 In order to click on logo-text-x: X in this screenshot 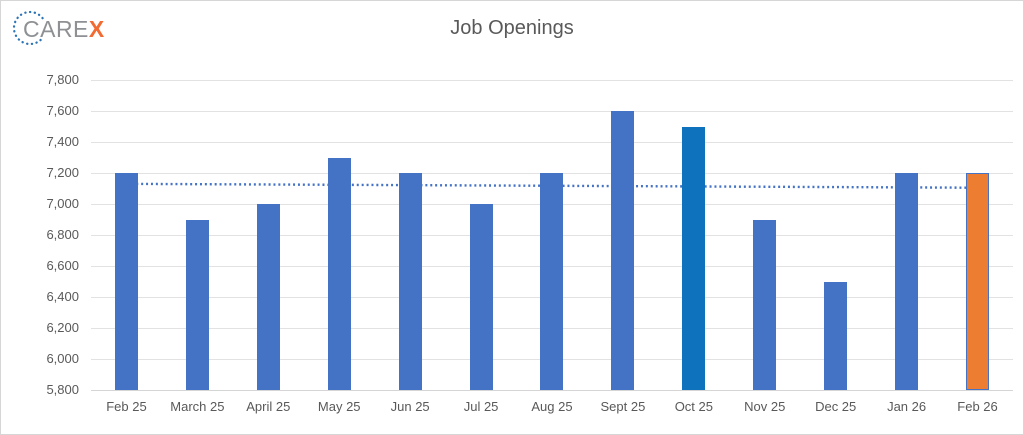, I will do `click(96, 29)`.